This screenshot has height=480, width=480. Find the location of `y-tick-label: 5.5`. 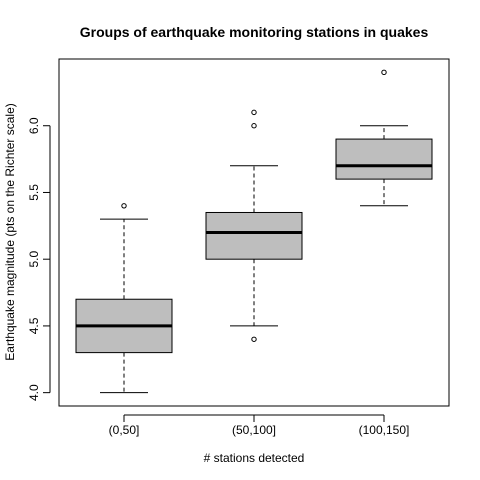

y-tick-label: 5.5 is located at coordinates (34, 192).